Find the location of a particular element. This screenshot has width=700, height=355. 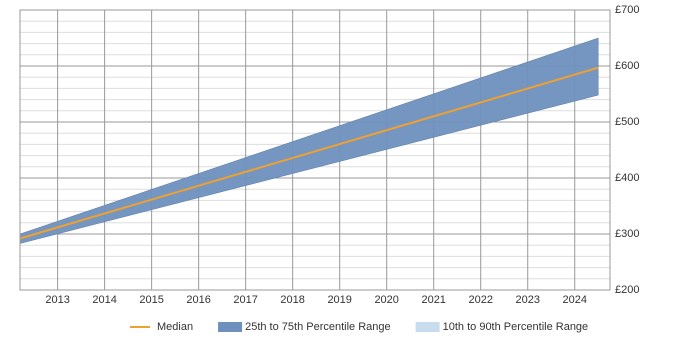

x-tick-label: 2016 is located at coordinates (198, 300).